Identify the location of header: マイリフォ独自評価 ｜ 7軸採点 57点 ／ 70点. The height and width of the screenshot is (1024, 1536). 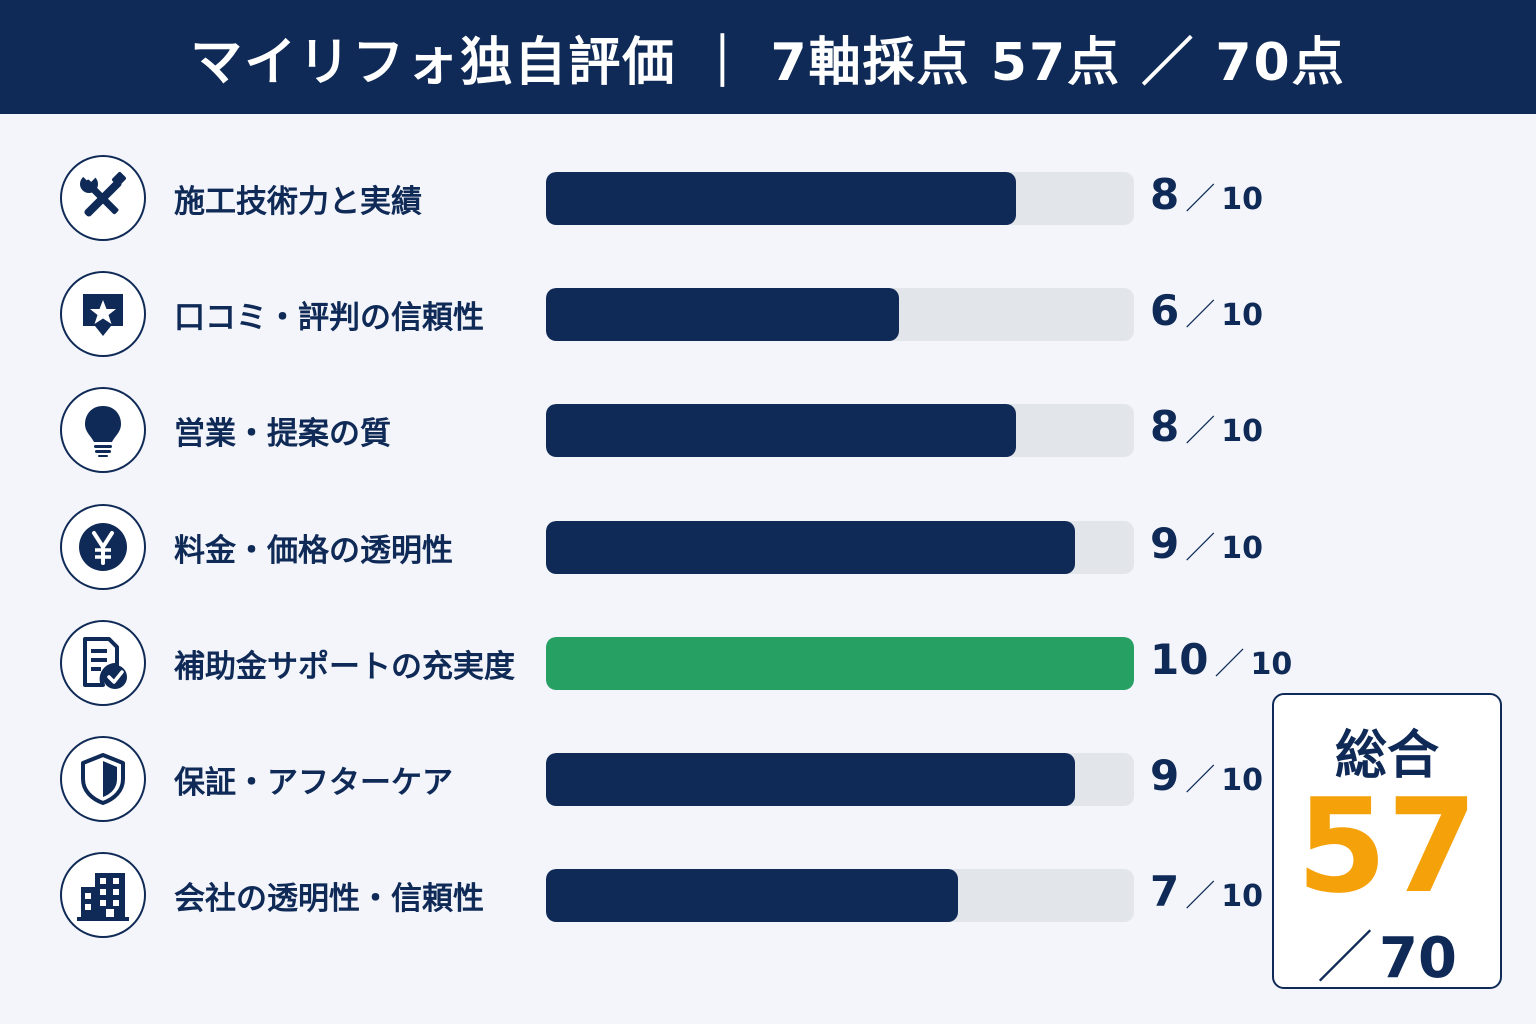
(768, 57).